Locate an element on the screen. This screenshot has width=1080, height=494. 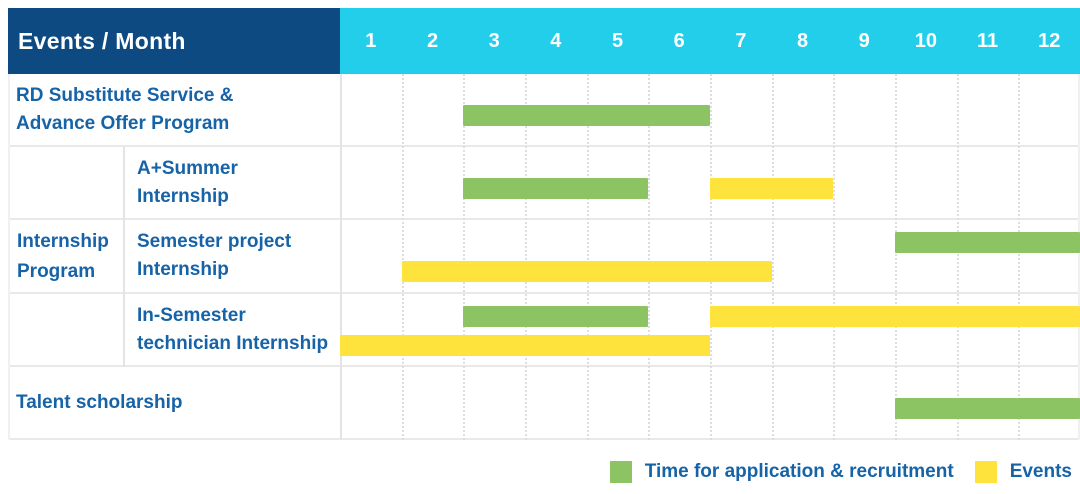
legend-label: Events is located at coordinates (1040, 471).